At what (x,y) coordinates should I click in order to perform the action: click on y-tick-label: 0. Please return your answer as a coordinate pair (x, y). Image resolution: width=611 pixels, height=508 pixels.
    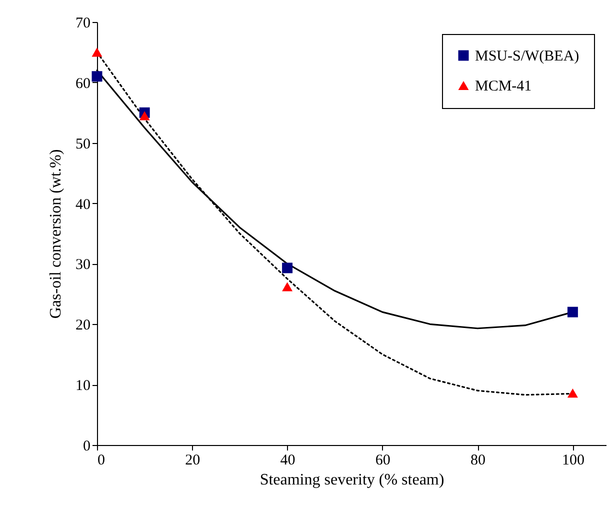
    Looking at the image, I should click on (86, 446).